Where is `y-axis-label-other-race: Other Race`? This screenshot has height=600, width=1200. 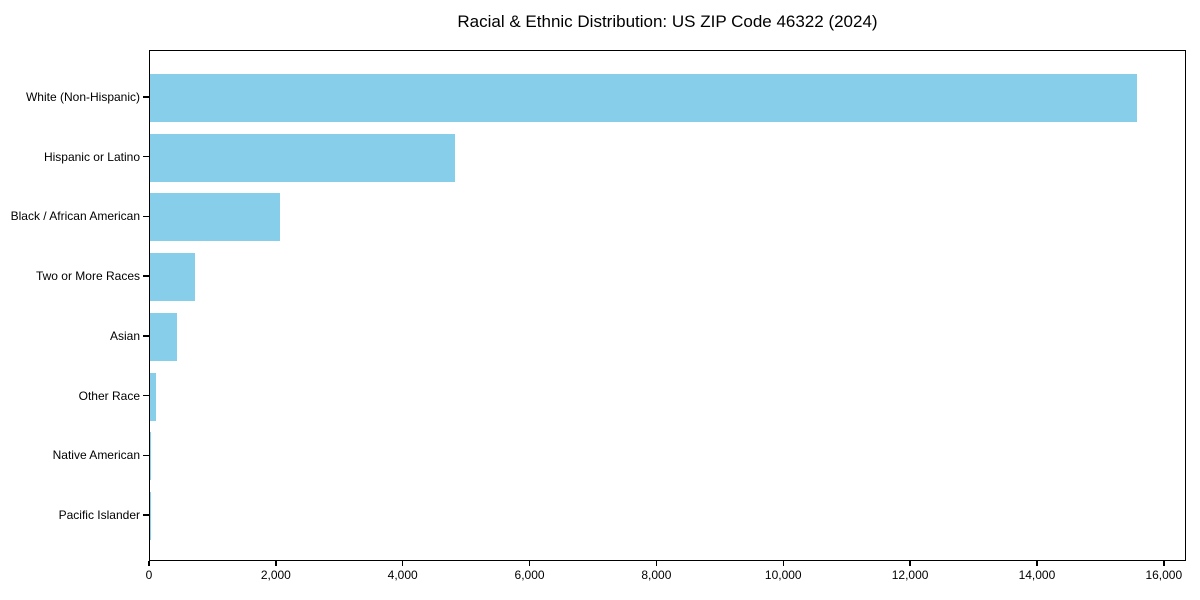
y-axis-label-other-race: Other Race is located at coordinates (109, 395).